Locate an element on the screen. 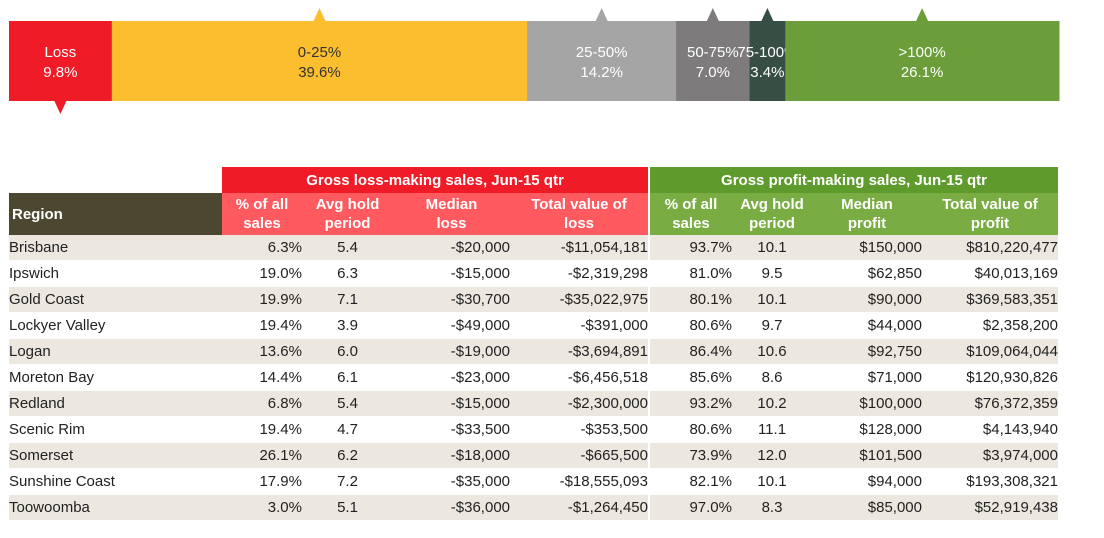 This screenshot has width=1104, height=538. value-cell: -$18,000 is located at coordinates (451, 455).